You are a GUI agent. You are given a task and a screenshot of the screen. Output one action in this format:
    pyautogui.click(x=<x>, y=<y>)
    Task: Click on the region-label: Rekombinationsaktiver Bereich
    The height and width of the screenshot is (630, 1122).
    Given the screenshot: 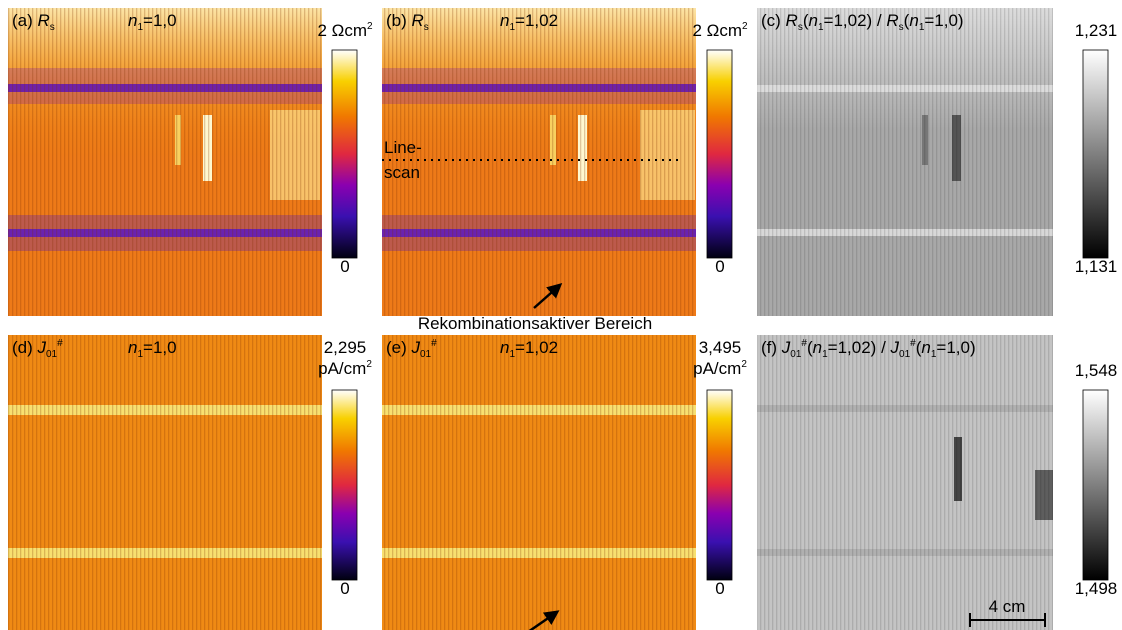 What is the action you would take?
    pyautogui.click(x=535, y=323)
    